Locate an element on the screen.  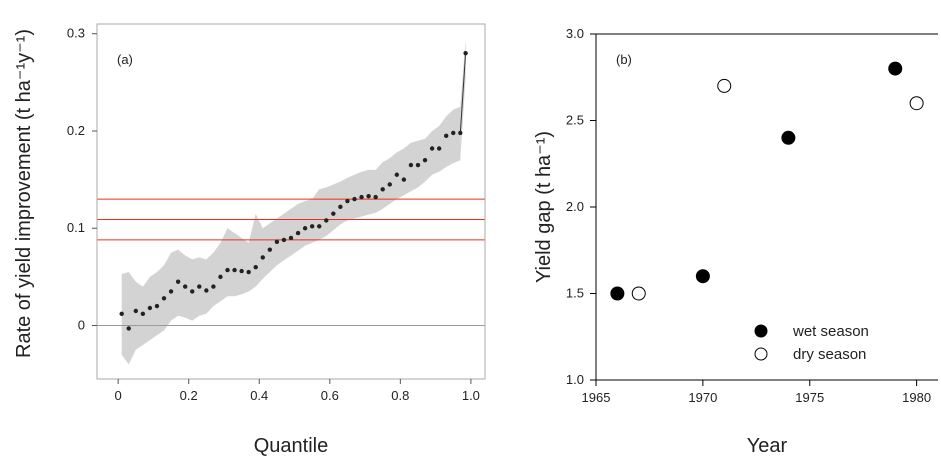
x-tick-label: 0.4 is located at coordinates (259, 395).